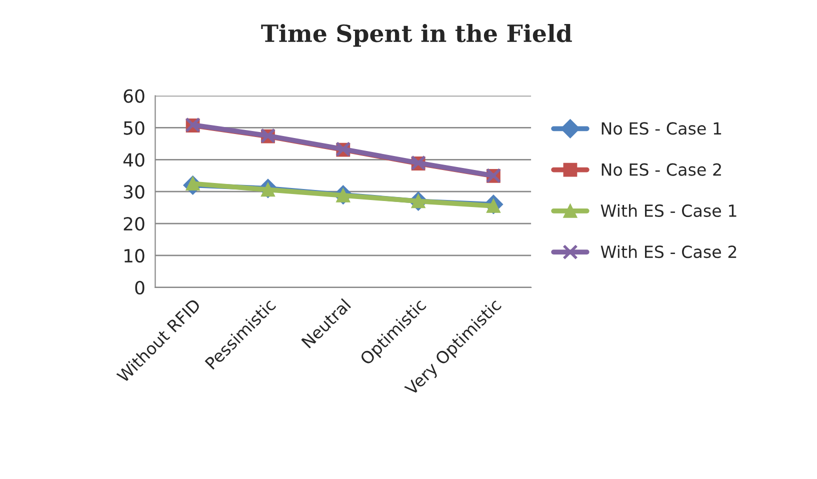 The image size is (817, 479). I want to click on y-tick-label: 10, so click(134, 255).